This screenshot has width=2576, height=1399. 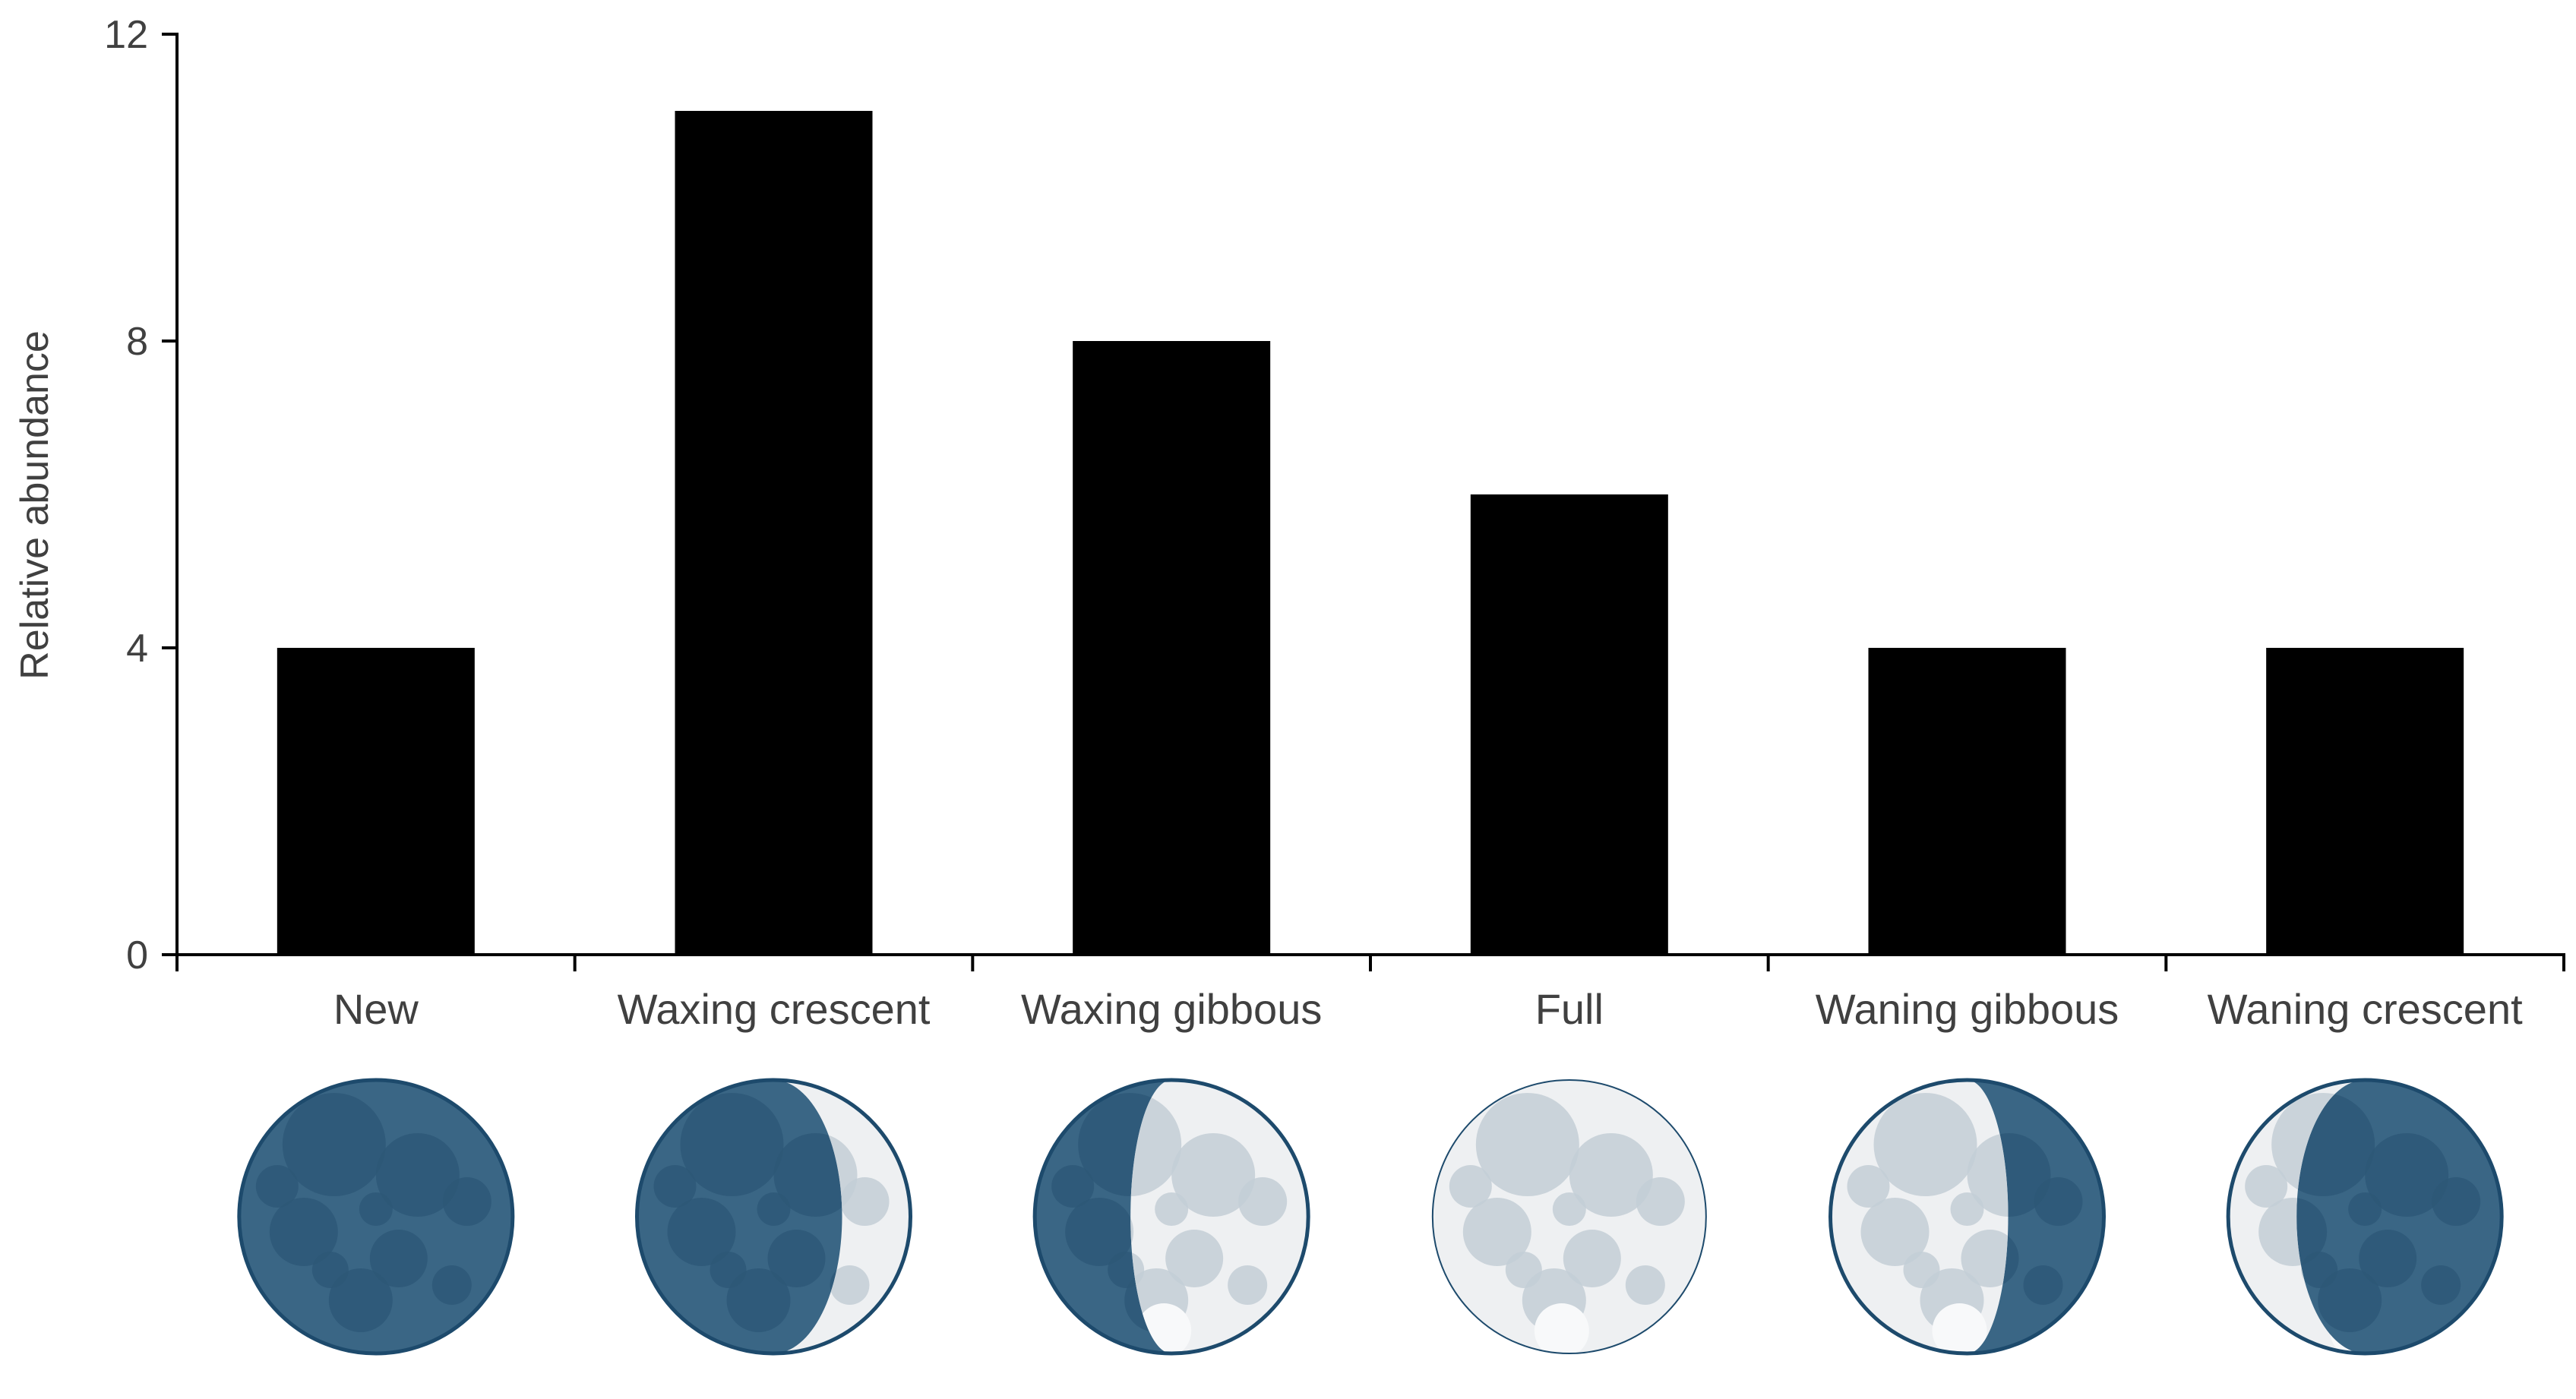 What do you see at coordinates (126, 35) in the screenshot?
I see `y-tick-label: 12` at bounding box center [126, 35].